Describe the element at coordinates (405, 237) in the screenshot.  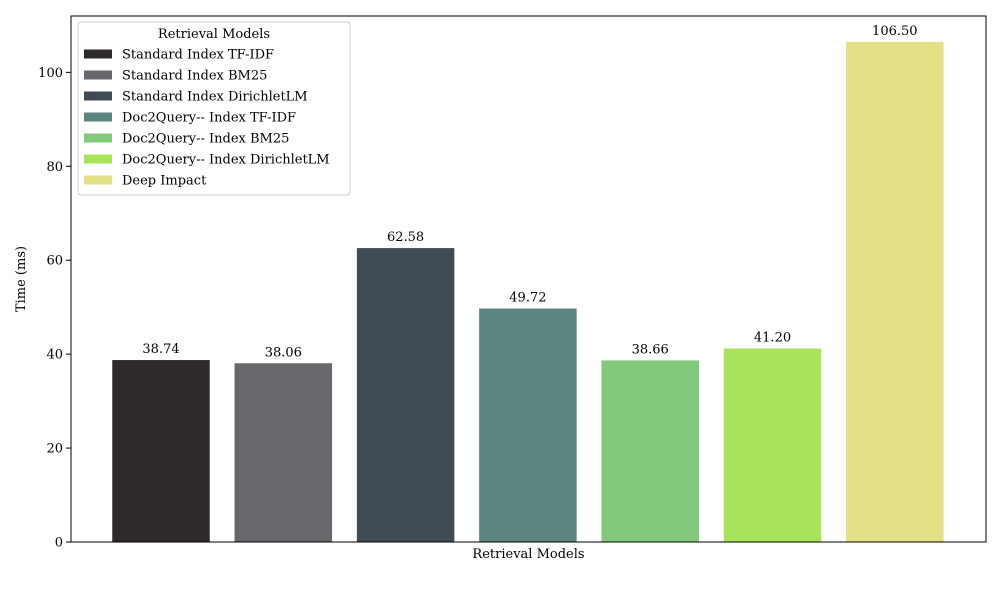
I see `bar-value-label-2: 62.58` at that location.